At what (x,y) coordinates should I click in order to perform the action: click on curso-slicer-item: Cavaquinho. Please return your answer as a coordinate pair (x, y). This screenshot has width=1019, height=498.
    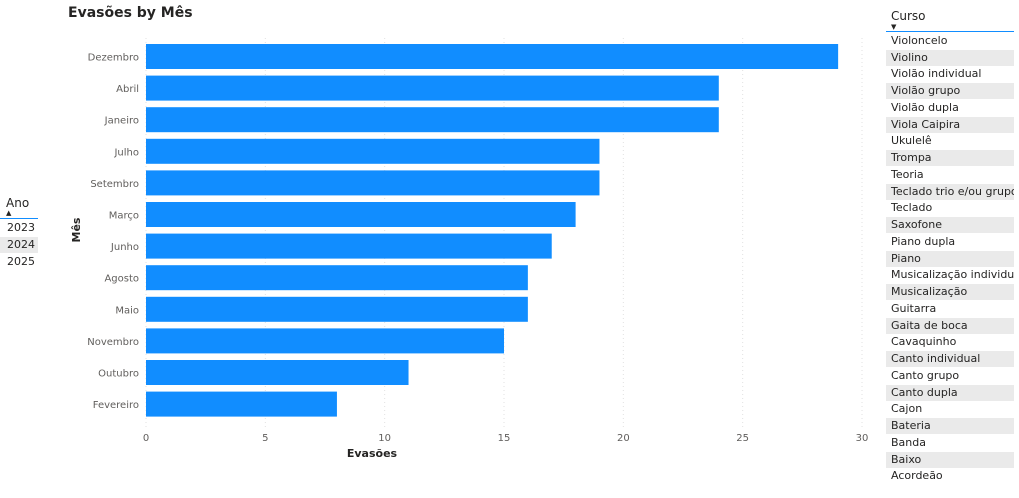
    Looking at the image, I should click on (924, 342).